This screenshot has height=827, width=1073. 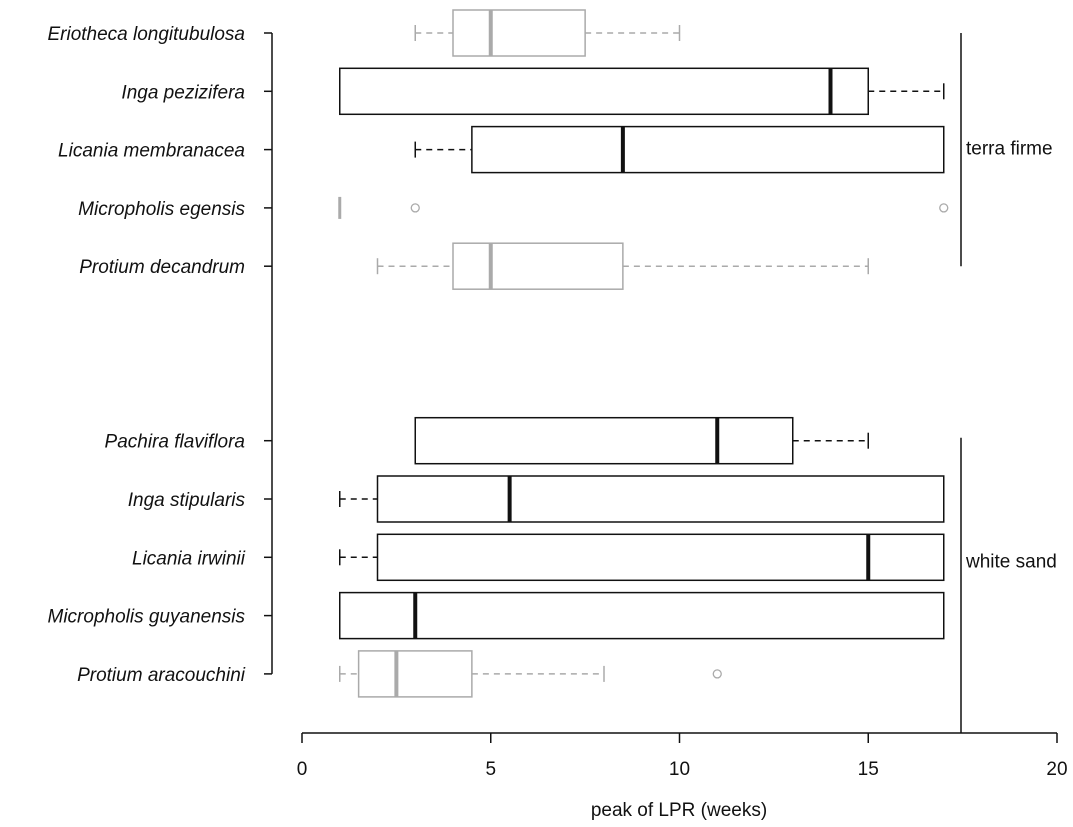 I want to click on category-label: Licania irwinii, so click(x=189, y=558).